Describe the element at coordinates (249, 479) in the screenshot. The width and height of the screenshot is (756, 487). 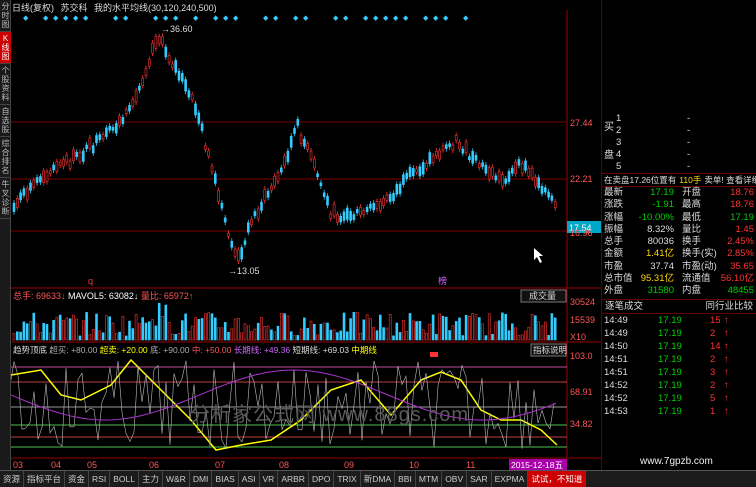
I see `indicator-tab: ASI` at that location.